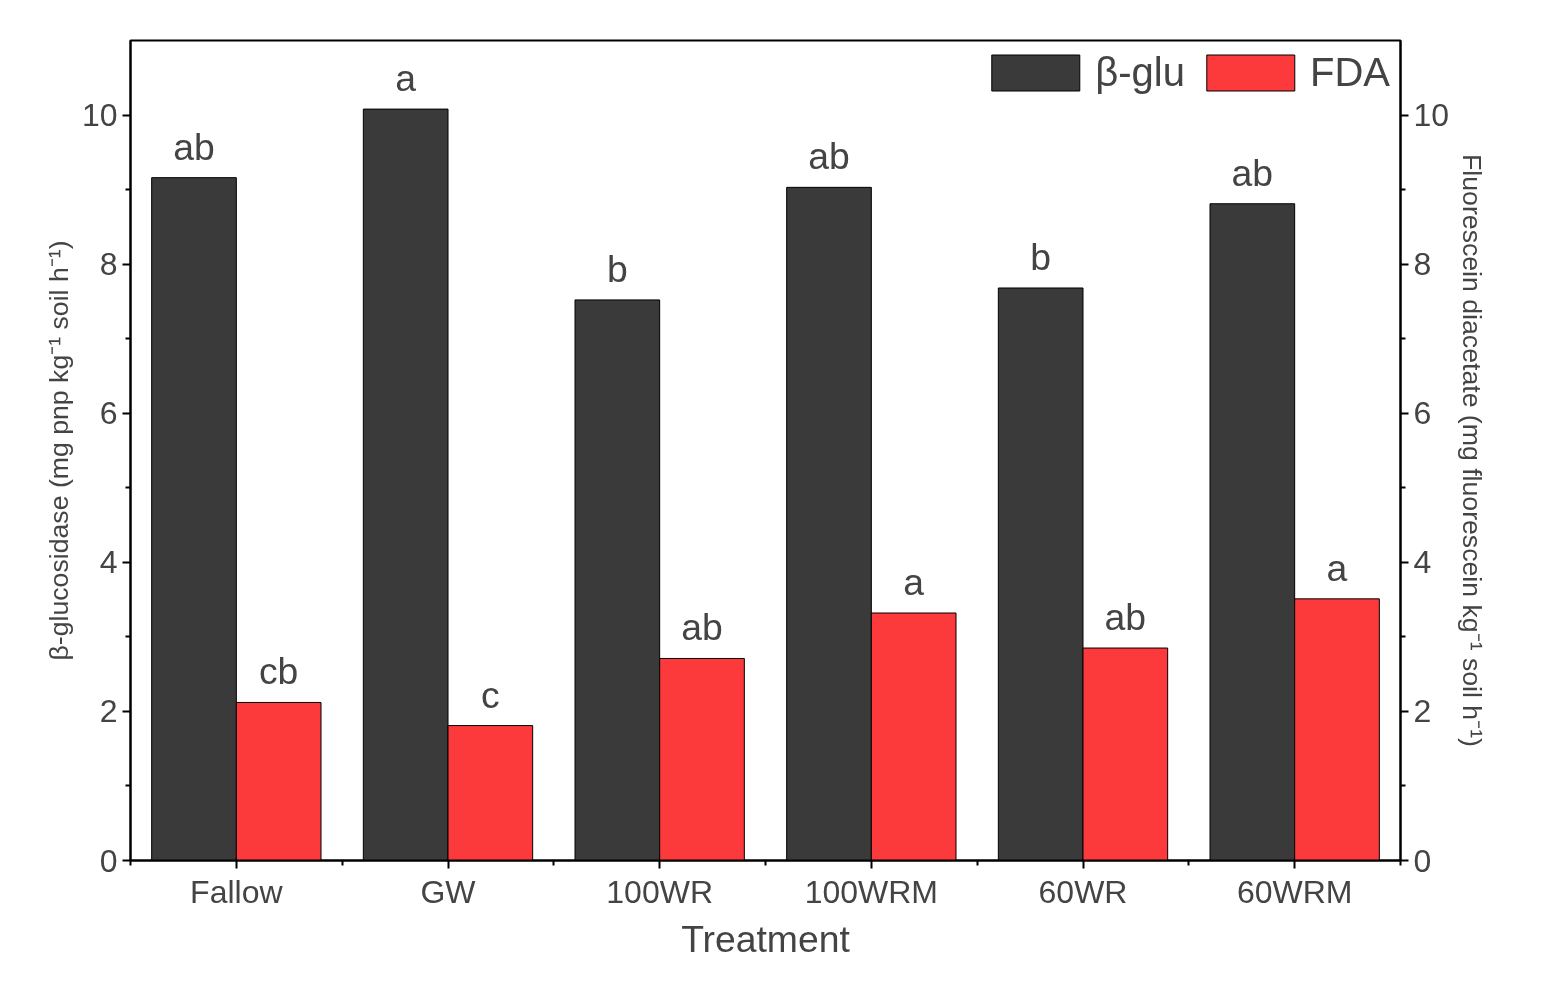 The image size is (1560, 982). Describe the element at coordinates (108, 711) in the screenshot. I see `y-tick-label: 2` at that location.